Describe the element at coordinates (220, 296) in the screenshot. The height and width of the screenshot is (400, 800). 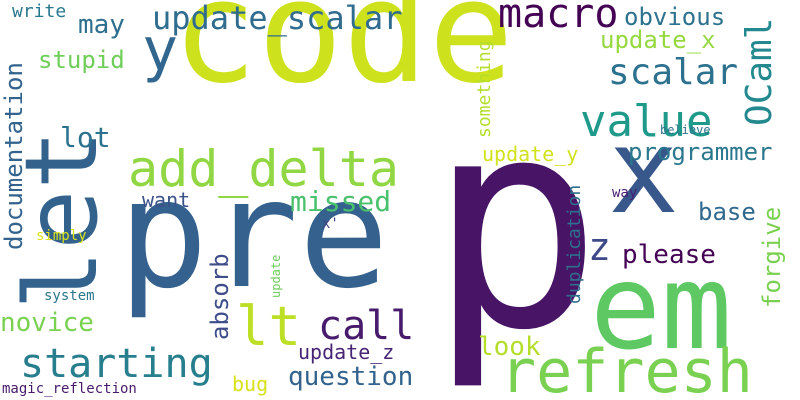
I see `word-absorb: absorb` at that location.